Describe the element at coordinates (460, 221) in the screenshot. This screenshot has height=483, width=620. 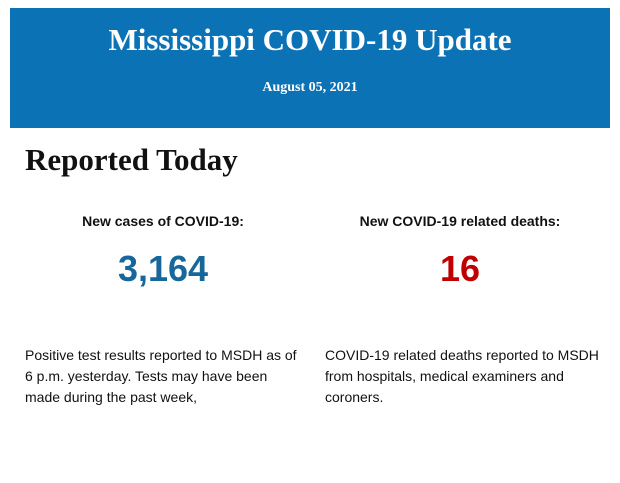
I see `stat-label: New COVID-19 related deaths:` at that location.